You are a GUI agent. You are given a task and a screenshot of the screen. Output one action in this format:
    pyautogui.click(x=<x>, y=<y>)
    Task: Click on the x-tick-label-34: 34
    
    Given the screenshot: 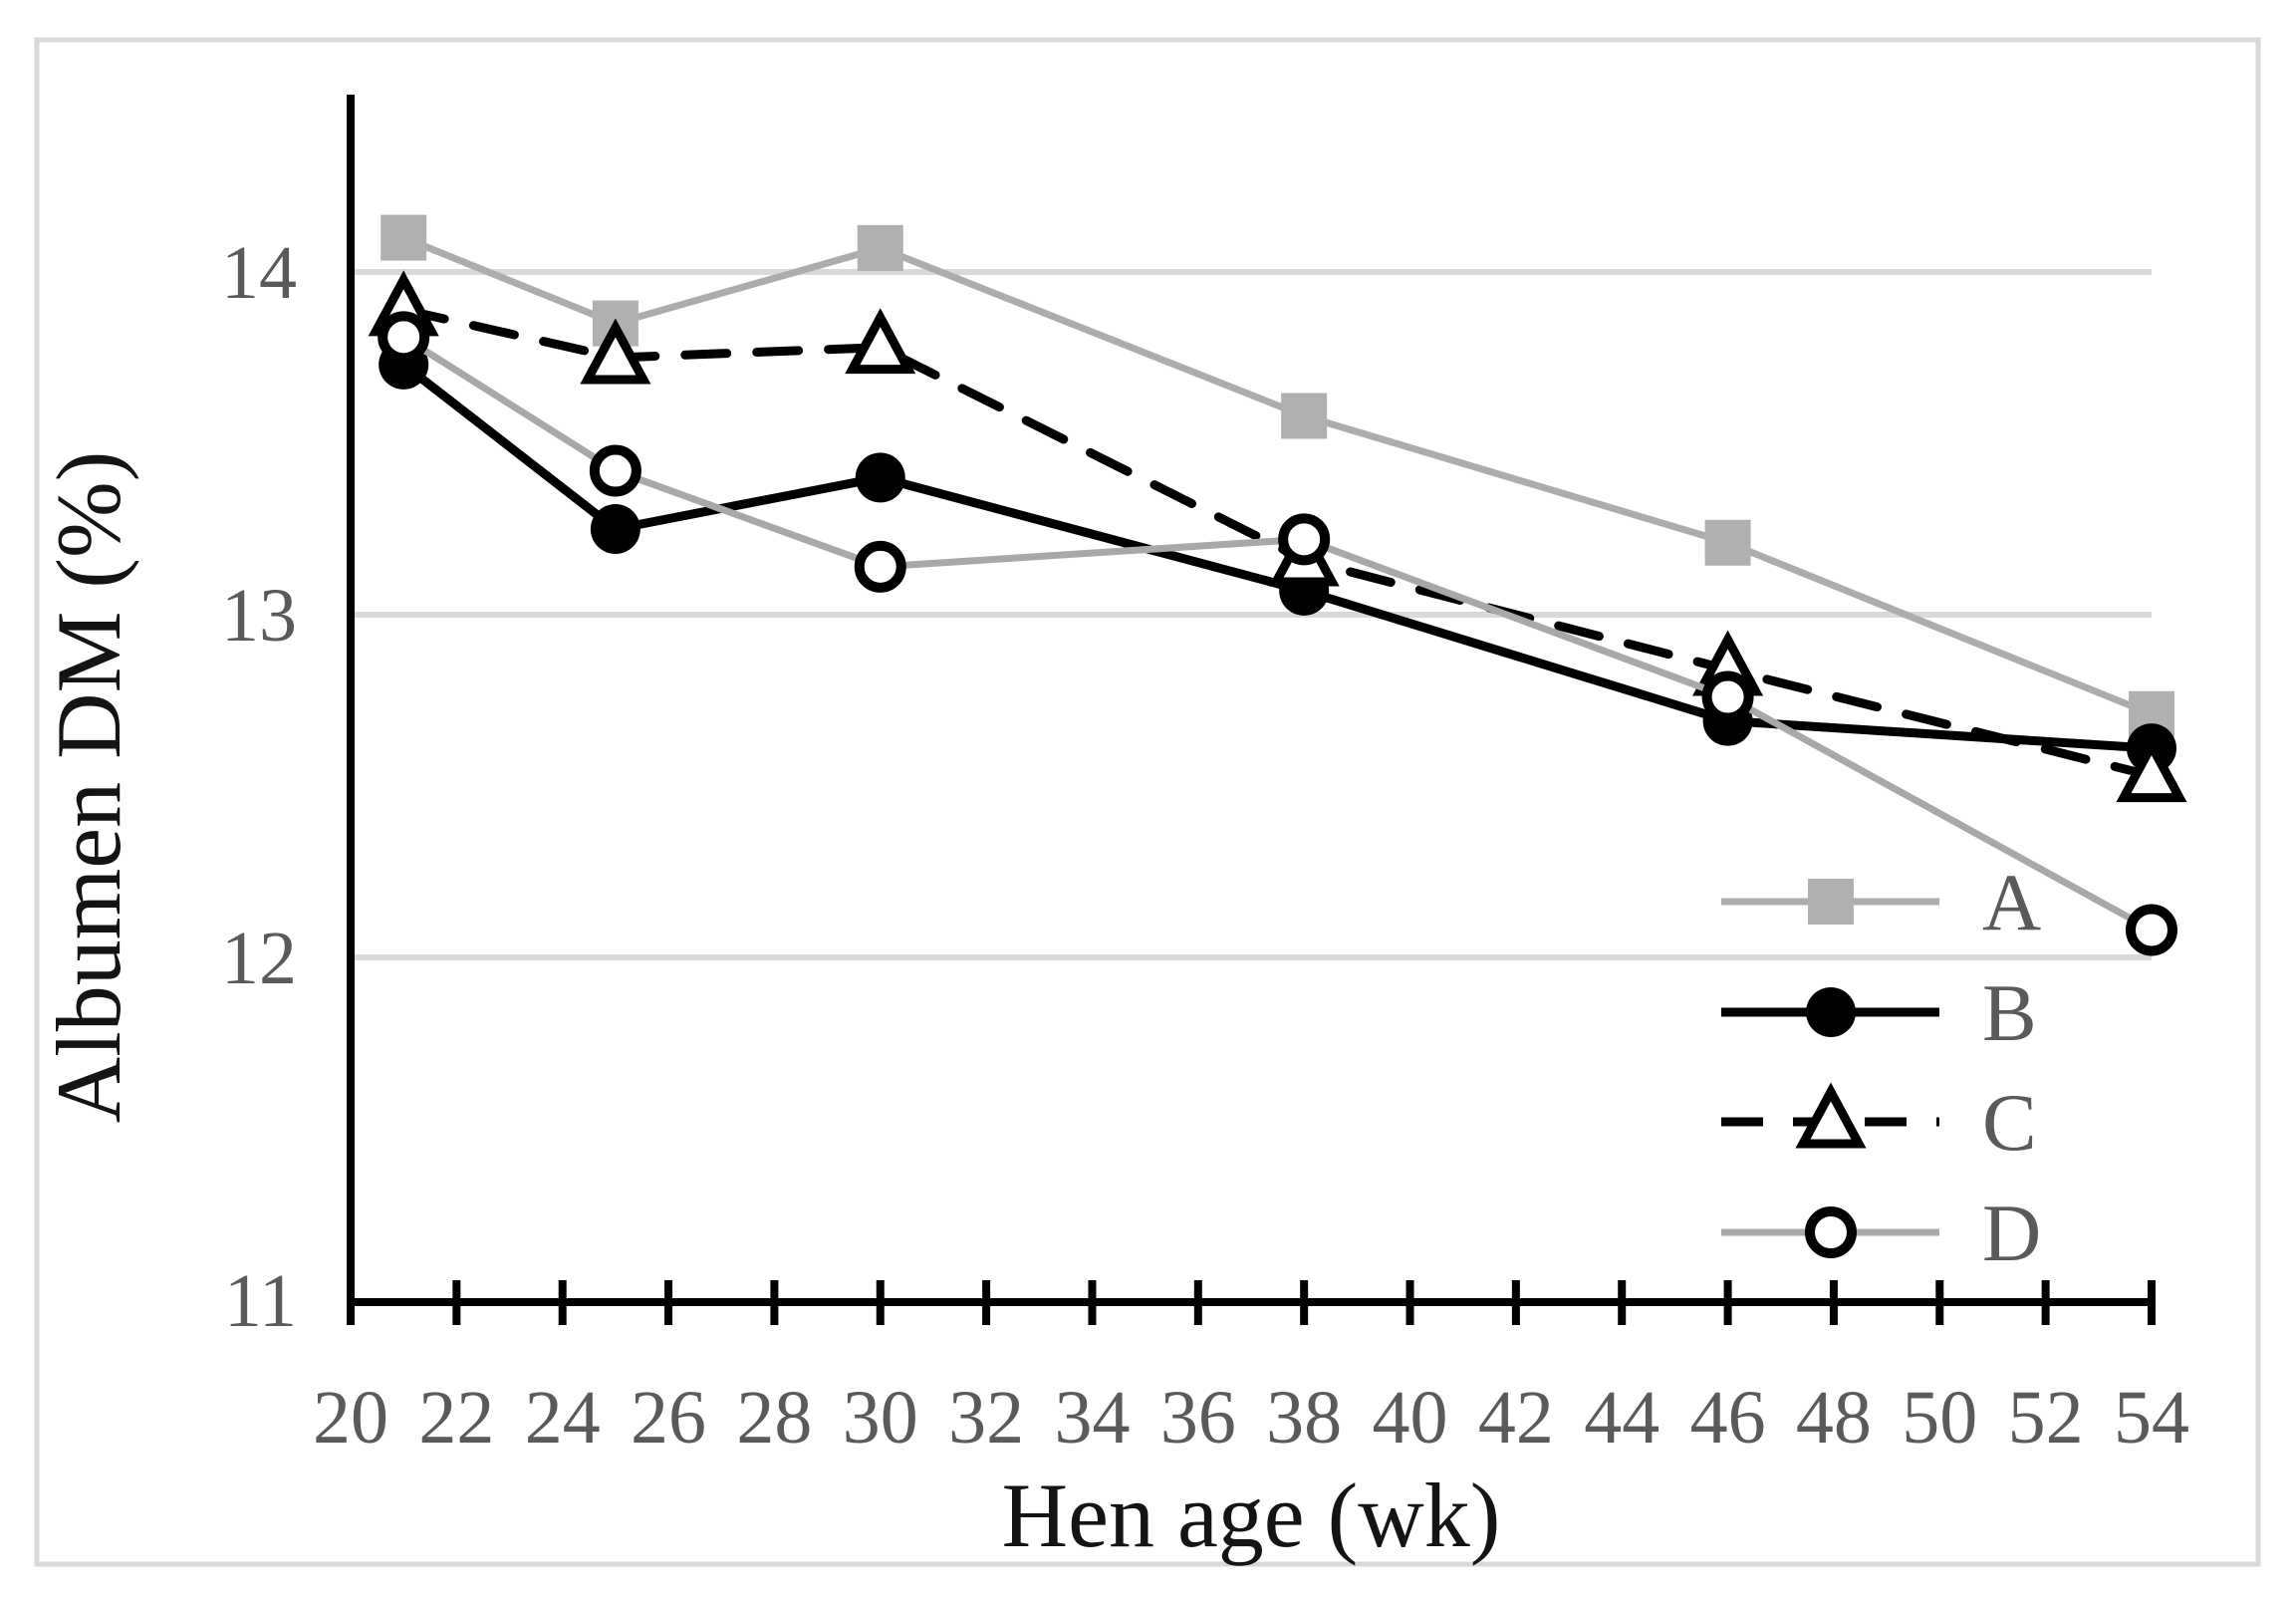 What is the action you would take?
    pyautogui.click(x=1092, y=1418)
    